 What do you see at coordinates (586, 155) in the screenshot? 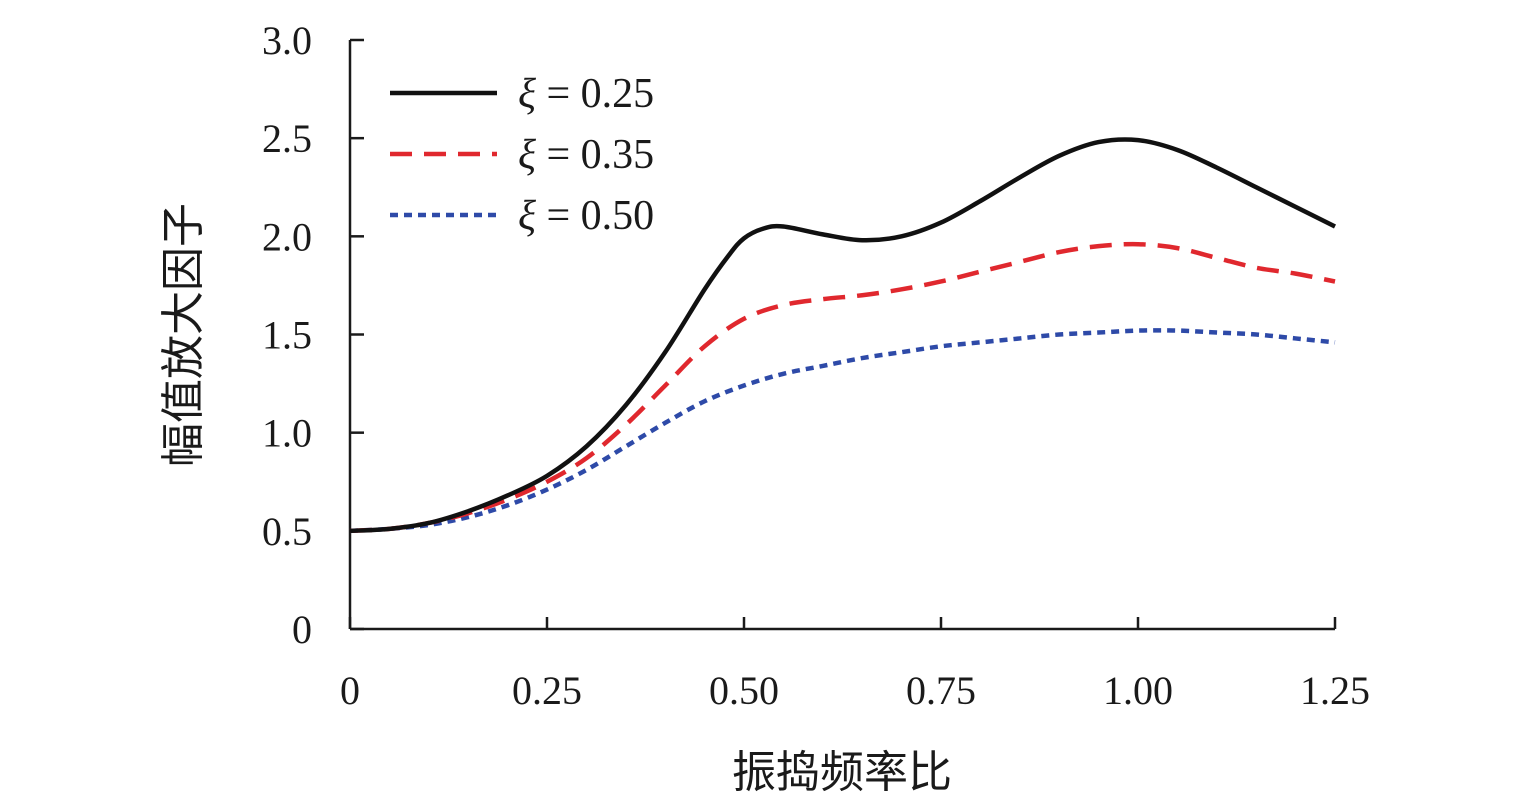
I see `legend-label-2: ξ = 0.35` at bounding box center [586, 155].